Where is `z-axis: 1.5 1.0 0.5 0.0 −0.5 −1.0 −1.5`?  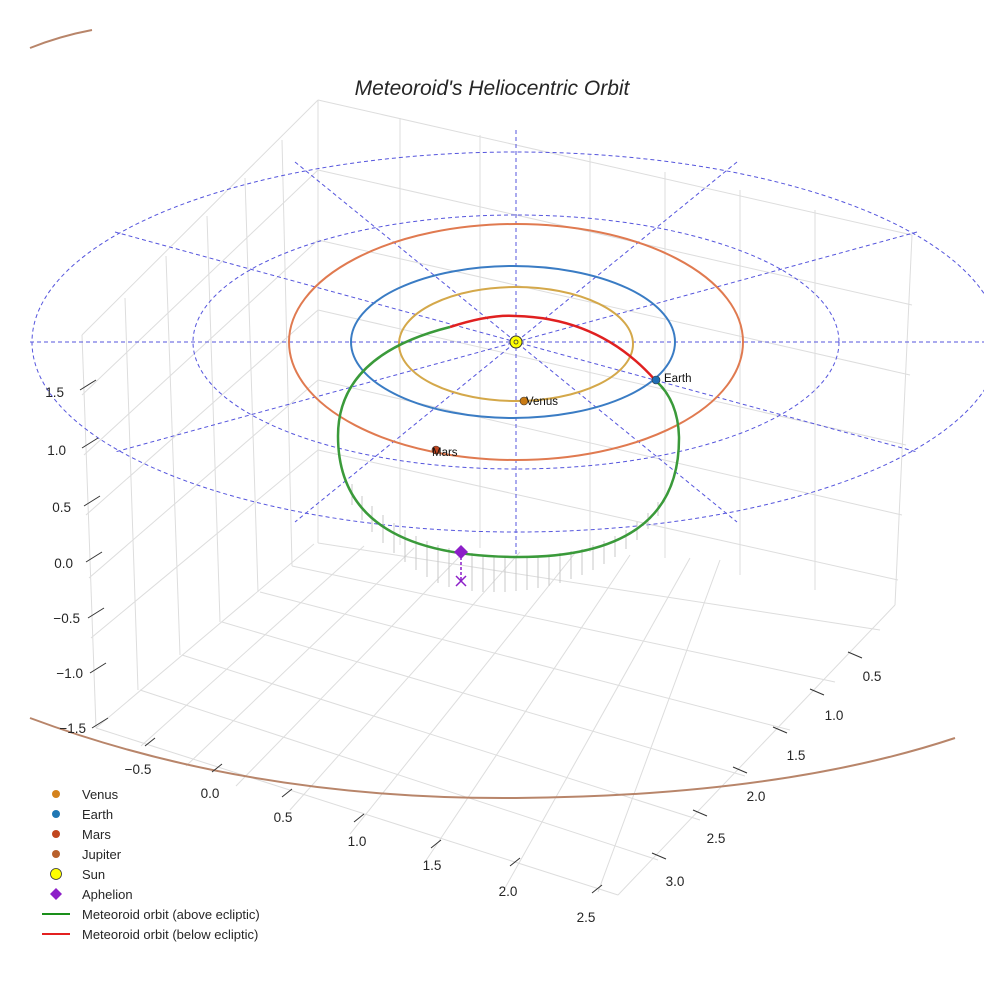 z-axis: 1.5 1.0 0.5 0.0 −0.5 −1.0 −1.5 is located at coordinates (77, 557).